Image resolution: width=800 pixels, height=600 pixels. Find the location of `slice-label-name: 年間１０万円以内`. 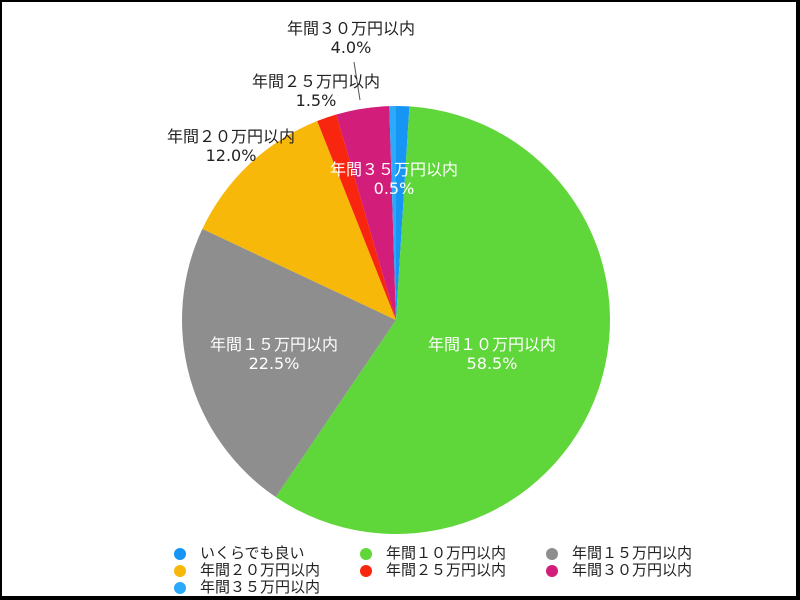

slice-label-name: 年間１０万円以内 is located at coordinates (492, 344).